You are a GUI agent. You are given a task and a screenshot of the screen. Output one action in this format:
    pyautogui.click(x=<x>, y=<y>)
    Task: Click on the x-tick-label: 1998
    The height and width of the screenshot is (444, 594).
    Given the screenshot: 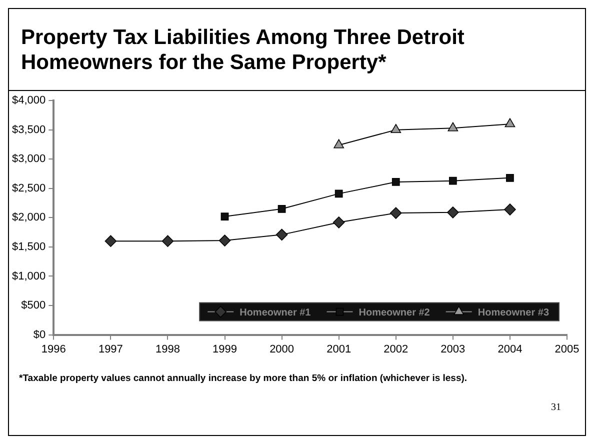 What is the action you would take?
    pyautogui.click(x=167, y=349)
    